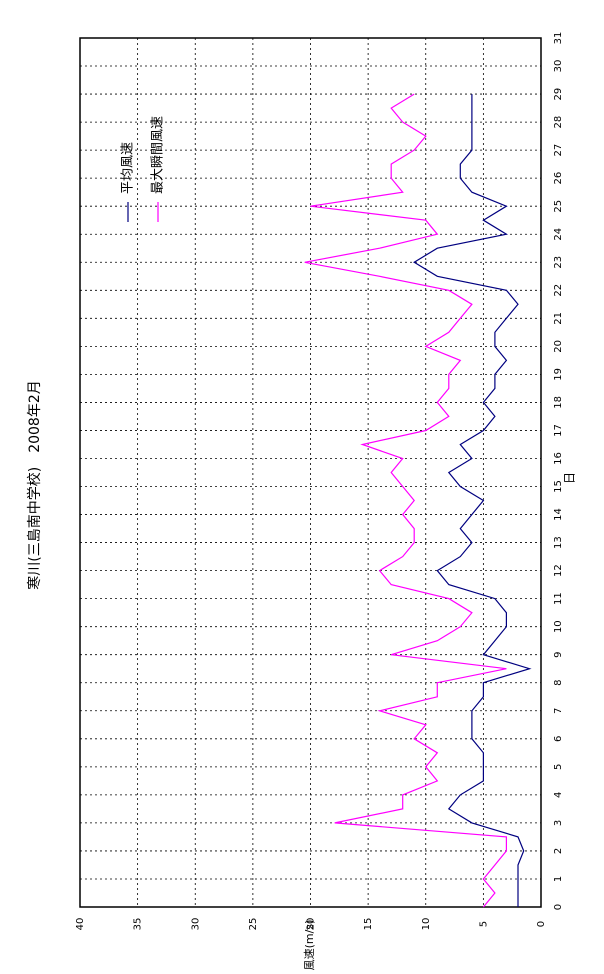 The height and width of the screenshot is (974, 604). Describe the element at coordinates (558, 570) in the screenshot. I see `x-tick-label: 12` at that location.